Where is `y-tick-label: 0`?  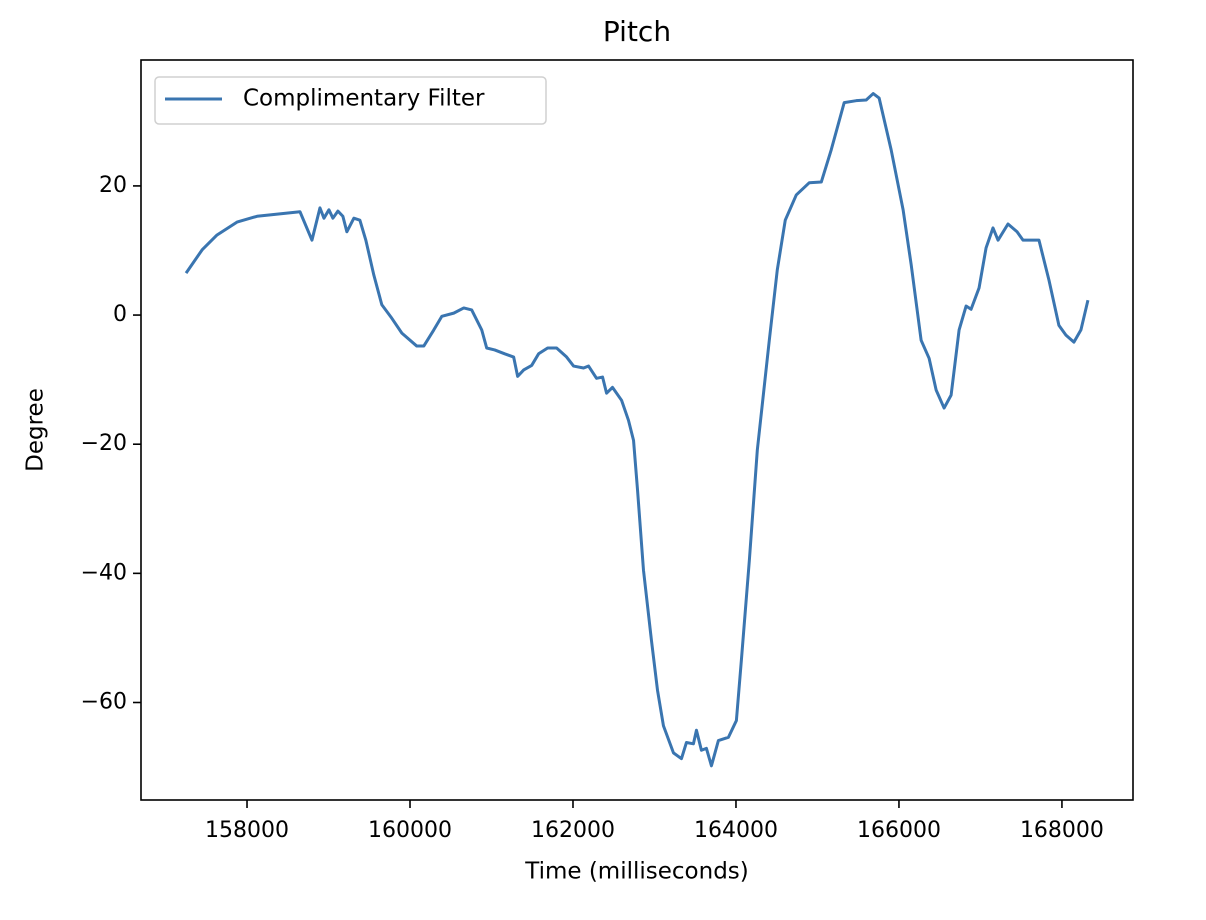
y-tick-label: 0 is located at coordinates (120, 314).